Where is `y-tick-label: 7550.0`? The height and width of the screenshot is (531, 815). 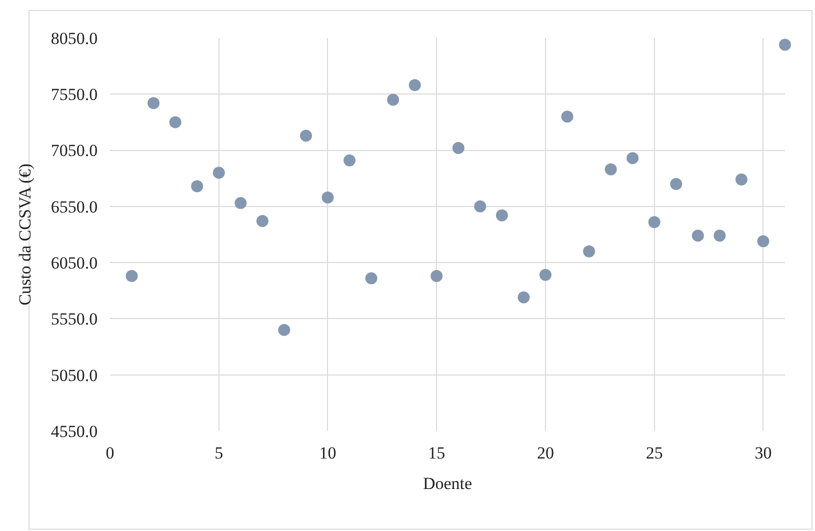
y-tick-label: 7550.0 is located at coordinates (74, 94).